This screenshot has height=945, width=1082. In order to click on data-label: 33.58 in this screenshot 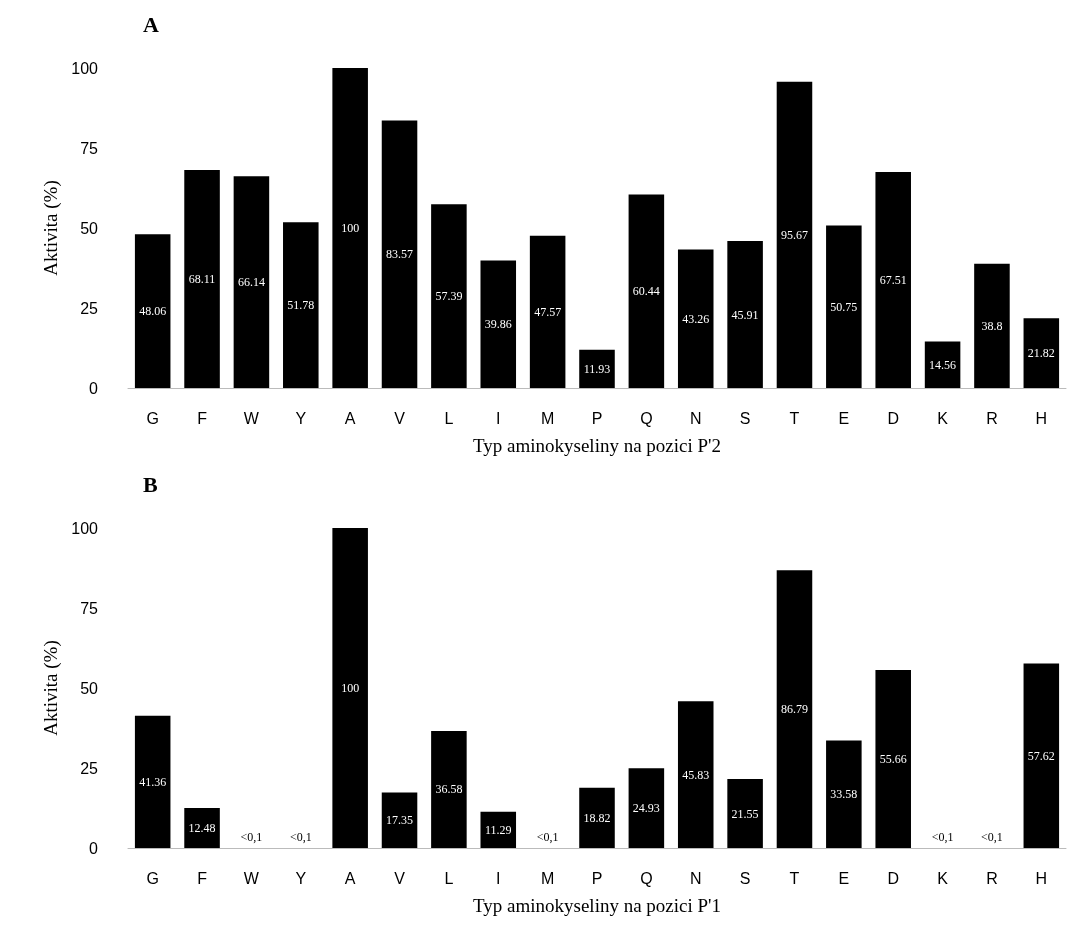, I will do `click(844, 794)`.